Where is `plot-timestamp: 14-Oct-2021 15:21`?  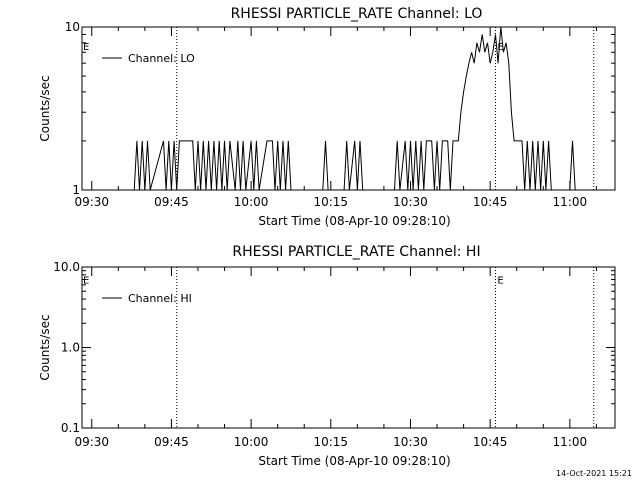 plot-timestamp: 14-Oct-2021 15:21 is located at coordinates (594, 473).